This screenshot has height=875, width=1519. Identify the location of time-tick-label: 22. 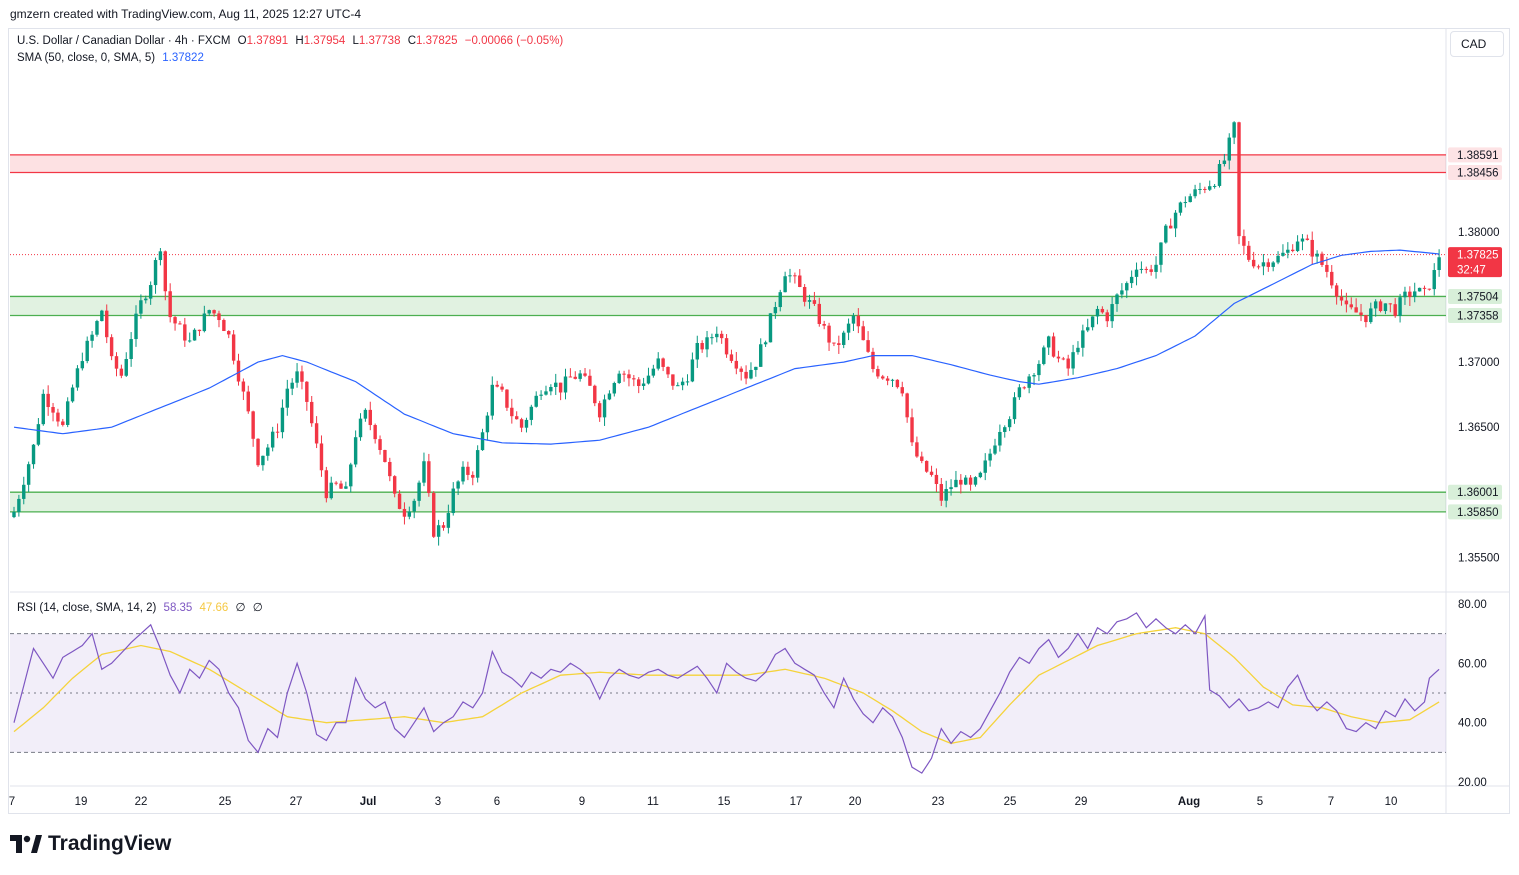
(141, 802).